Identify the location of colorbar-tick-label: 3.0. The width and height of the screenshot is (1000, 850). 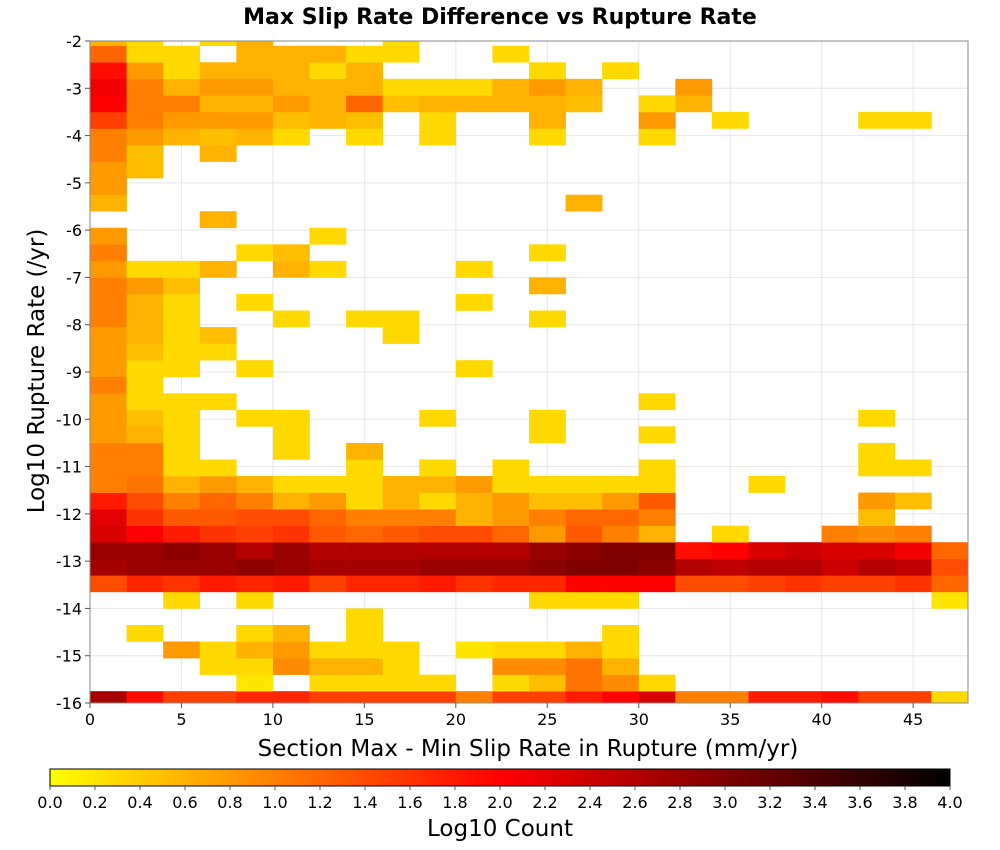
(724, 802).